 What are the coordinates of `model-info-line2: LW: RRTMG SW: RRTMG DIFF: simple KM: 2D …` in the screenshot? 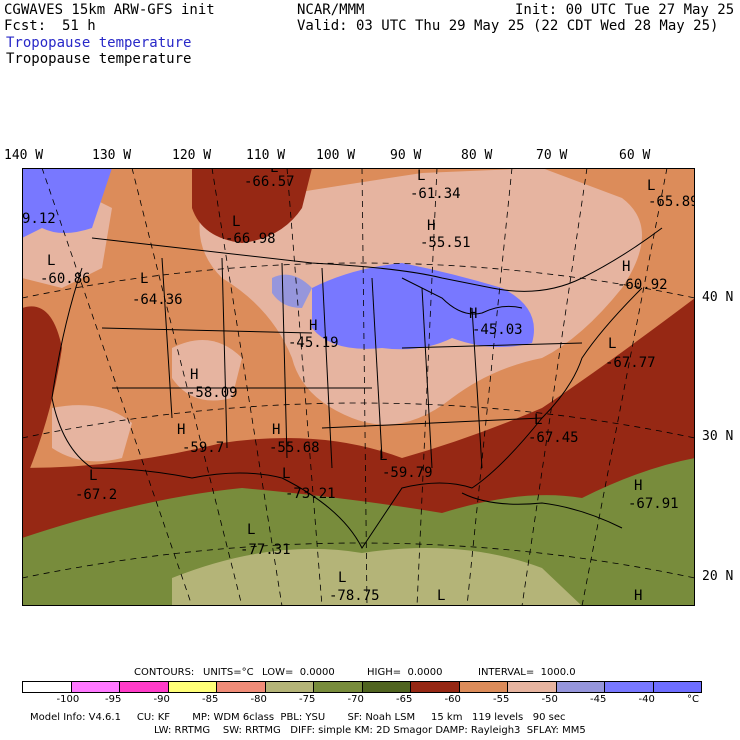 It's located at (370, 730).